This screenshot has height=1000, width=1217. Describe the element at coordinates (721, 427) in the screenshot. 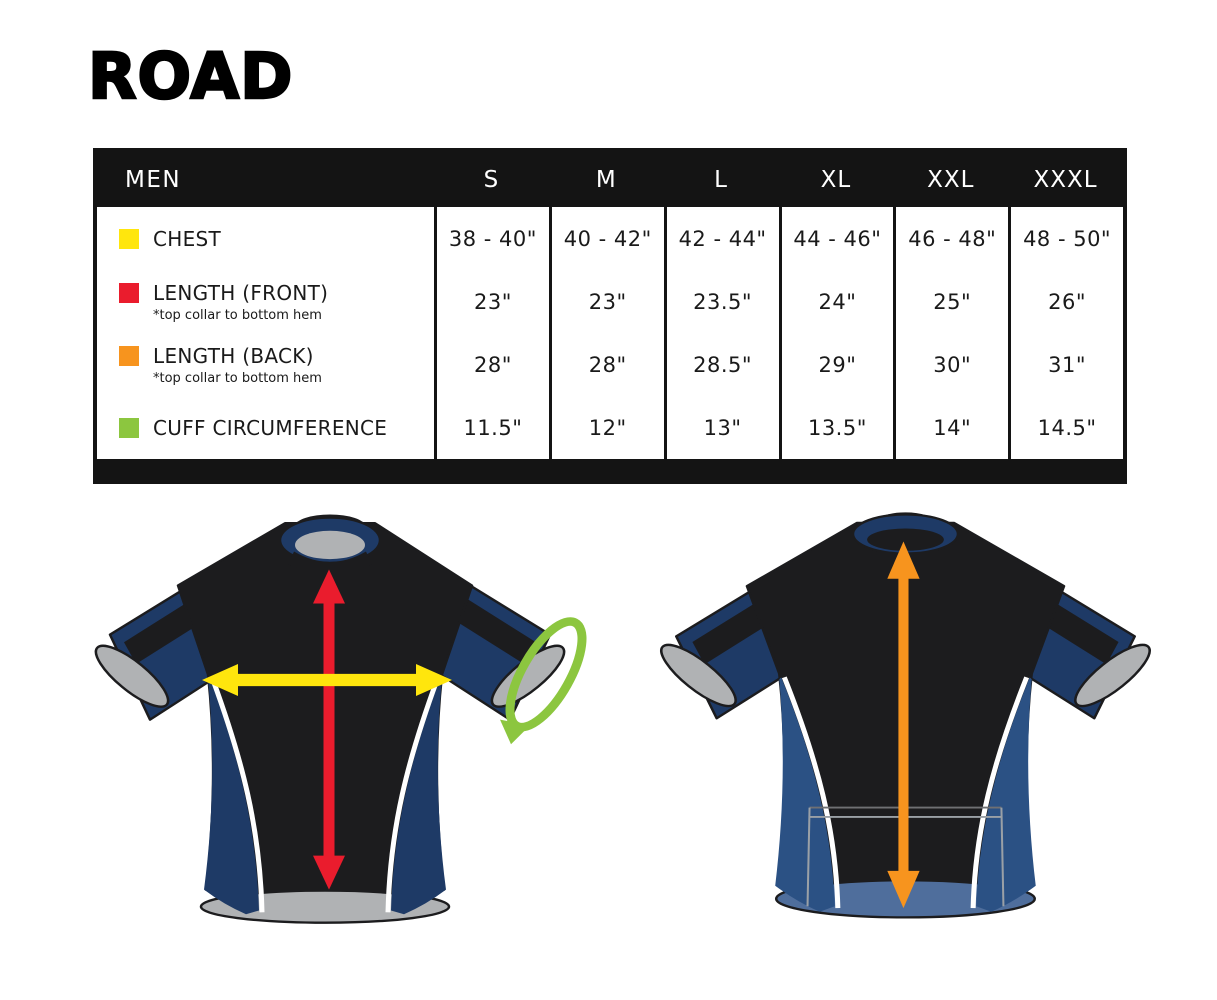

I see `cuff-value-l: 13"` at that location.